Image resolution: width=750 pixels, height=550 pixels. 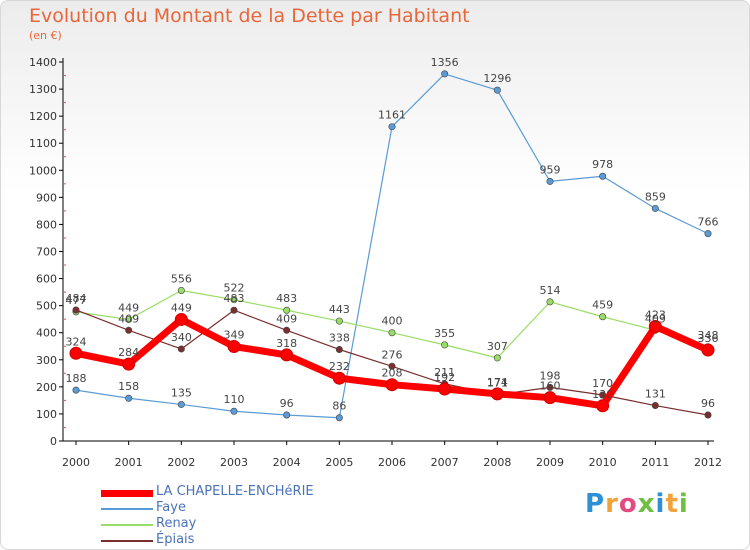 What do you see at coordinates (655, 314) in the screenshot?
I see `data-label: 423` at bounding box center [655, 314].